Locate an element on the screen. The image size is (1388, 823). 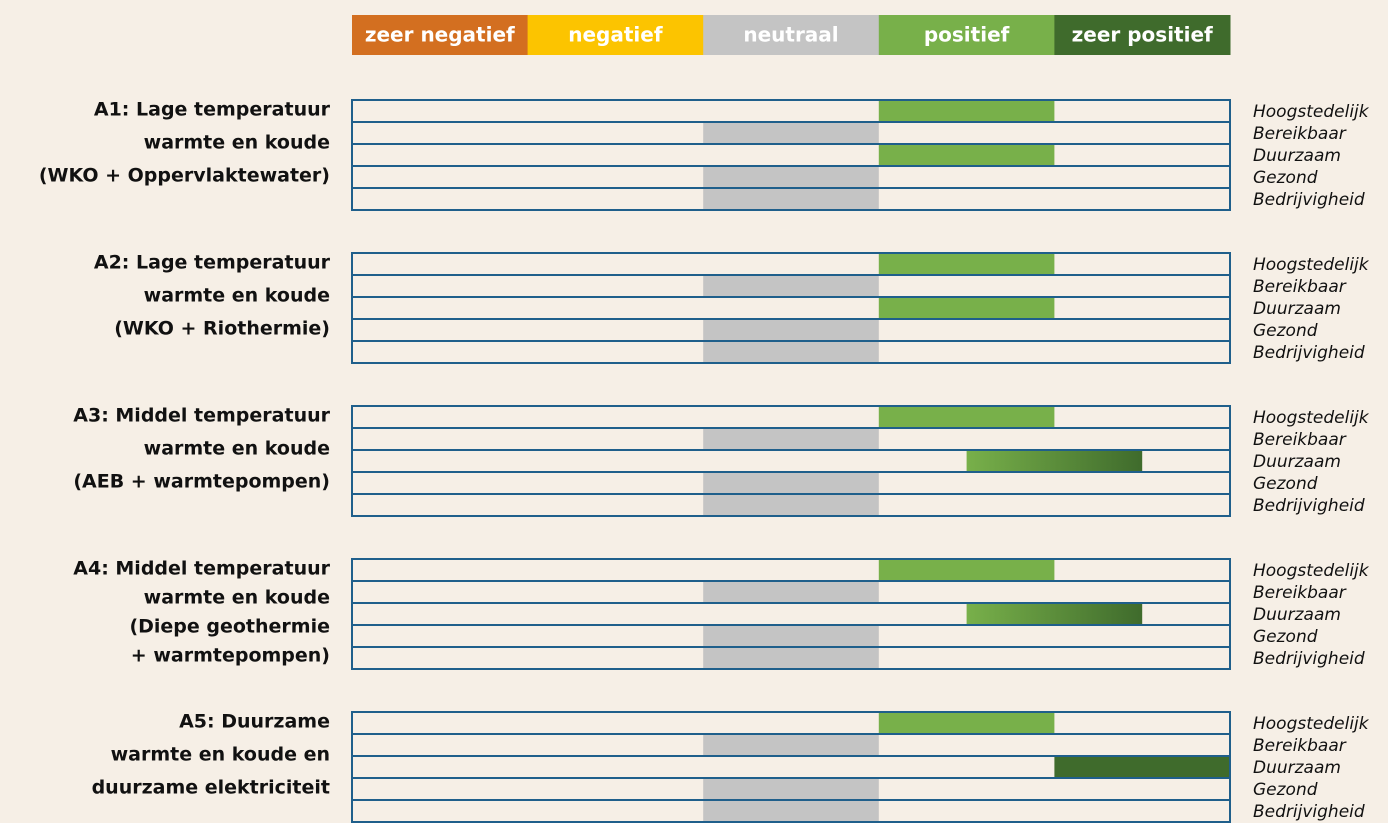
legend-label: neutraal is located at coordinates (790, 35).